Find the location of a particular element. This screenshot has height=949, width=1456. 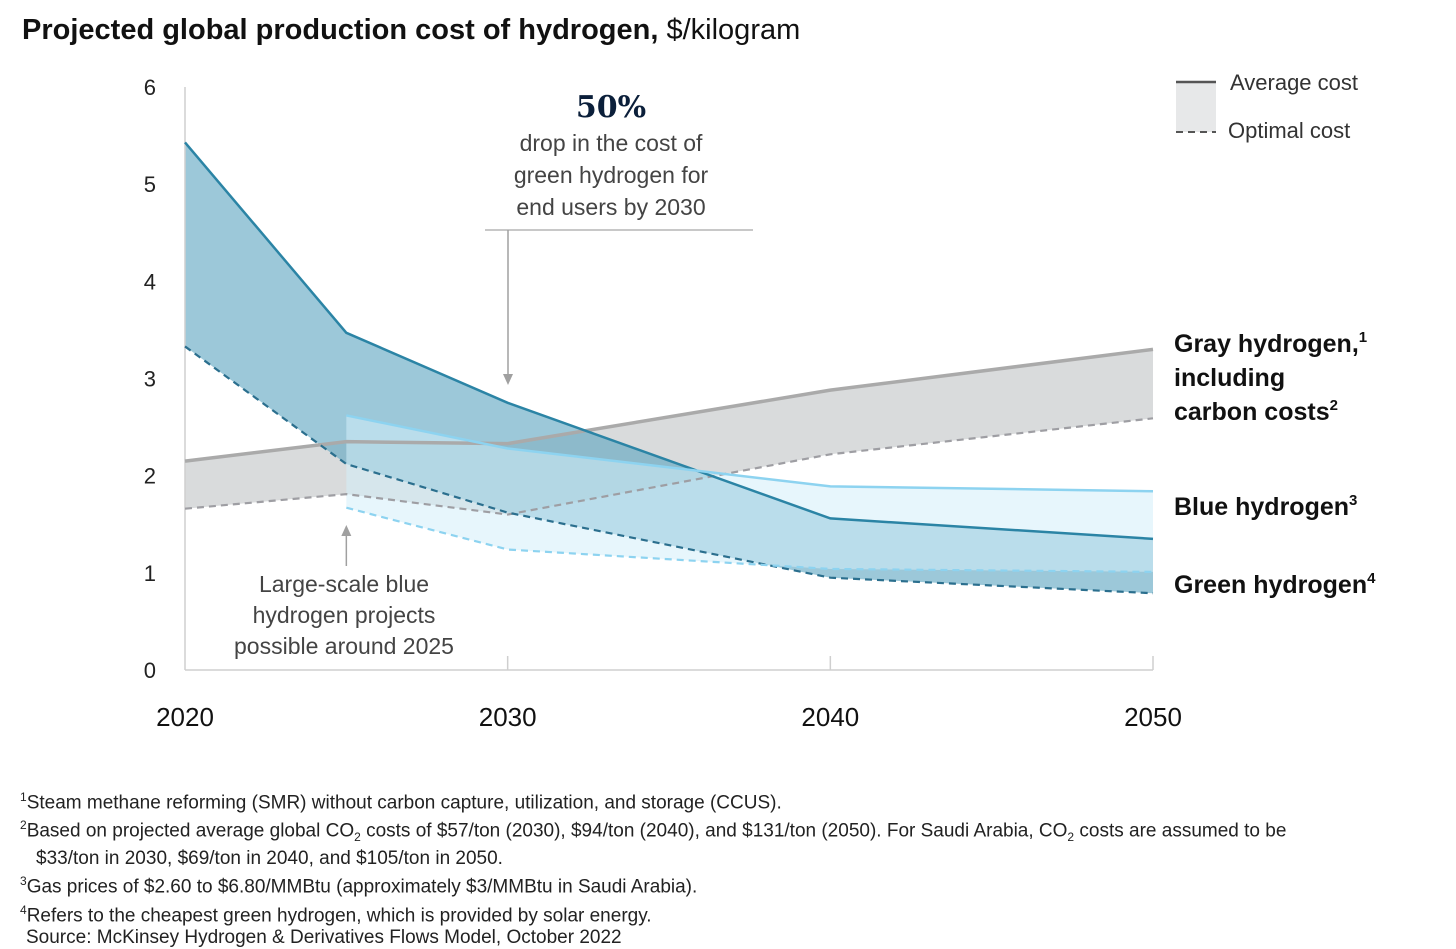

drop-headline: 50% is located at coordinates (611, 107).